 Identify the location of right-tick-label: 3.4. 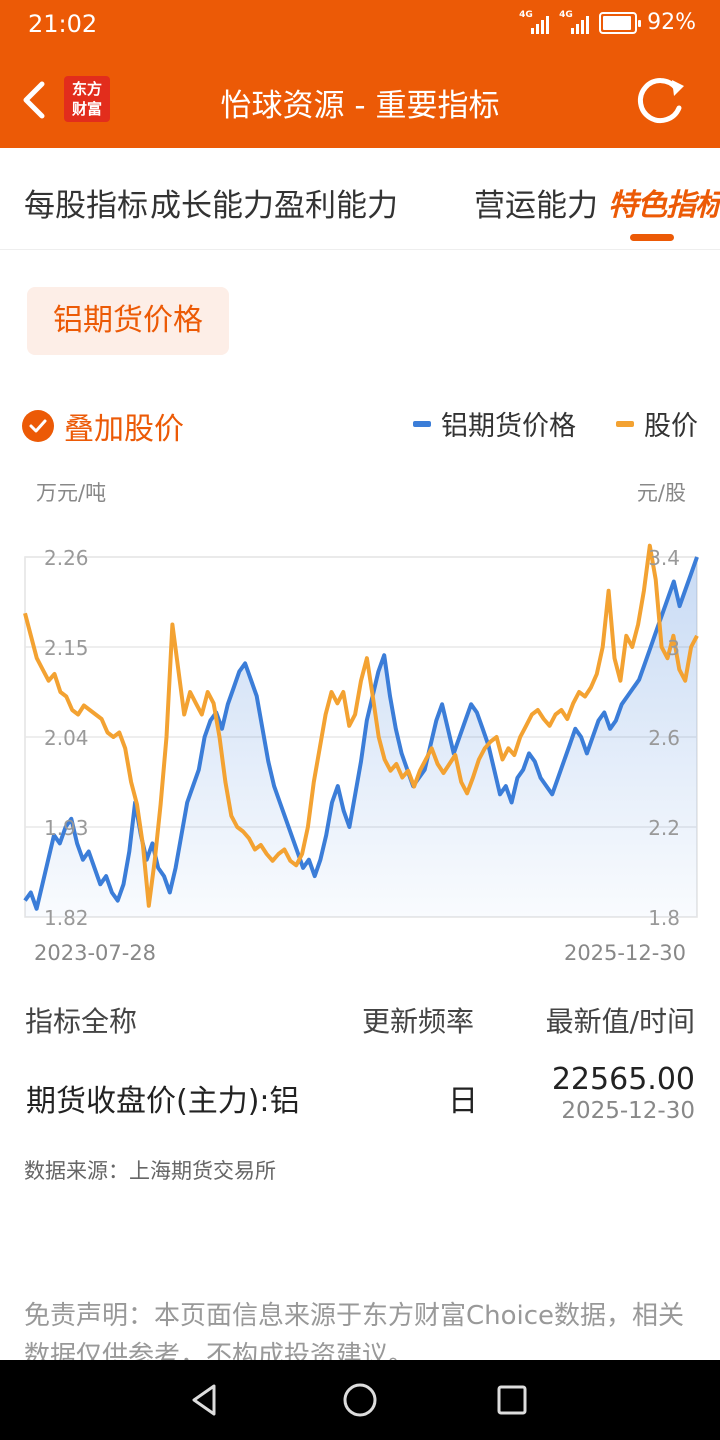
(664, 558).